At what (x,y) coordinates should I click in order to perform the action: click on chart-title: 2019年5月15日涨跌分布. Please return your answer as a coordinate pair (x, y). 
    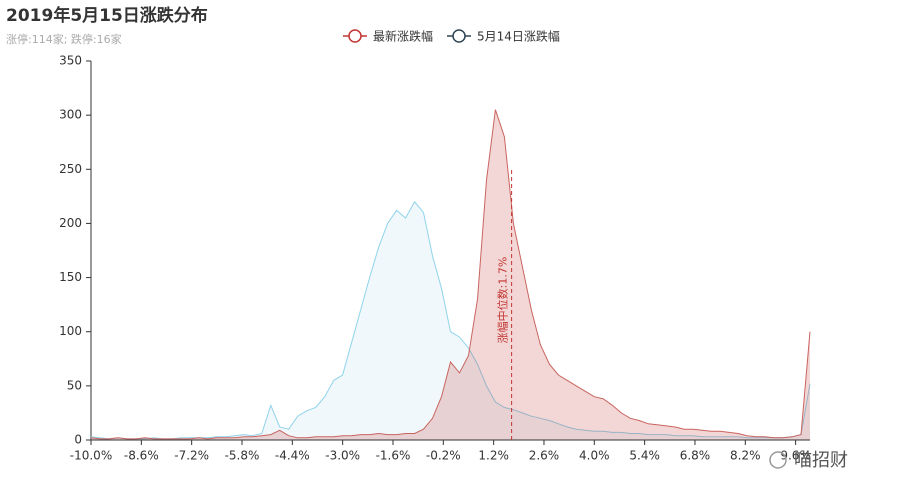
    Looking at the image, I should click on (107, 15).